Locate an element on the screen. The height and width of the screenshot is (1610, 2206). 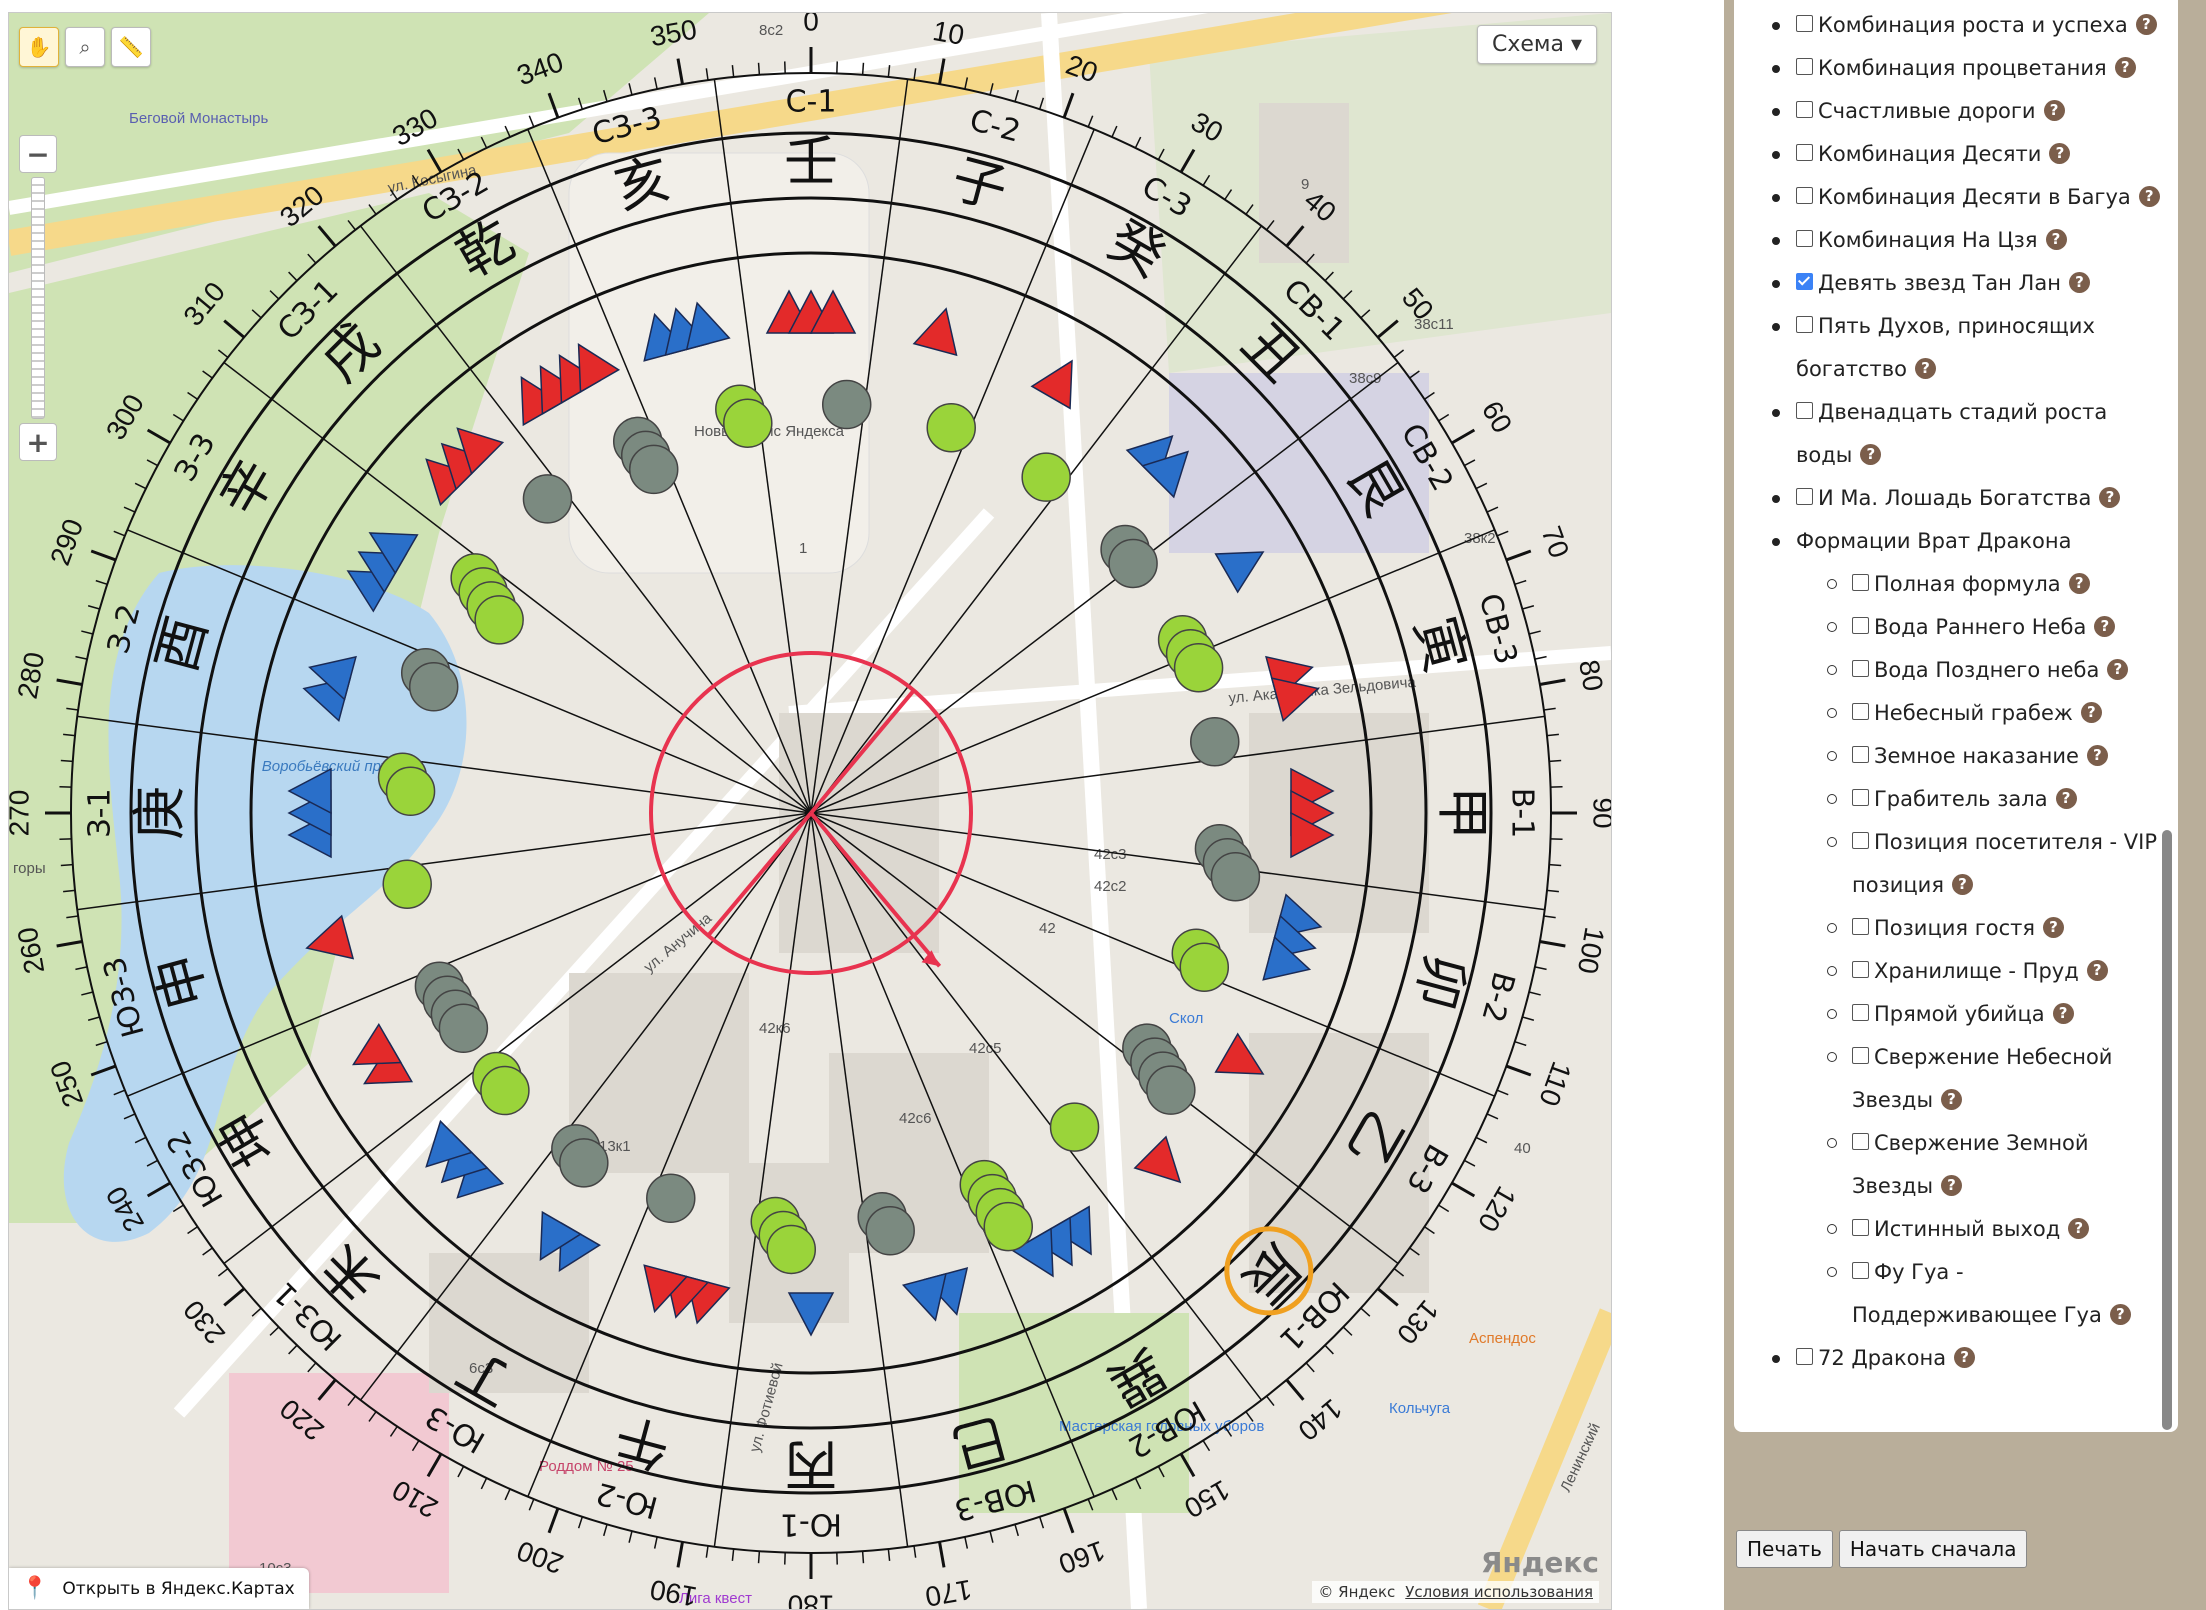
list-item: Комбинация Десяти? is located at coordinates (1956, 154).